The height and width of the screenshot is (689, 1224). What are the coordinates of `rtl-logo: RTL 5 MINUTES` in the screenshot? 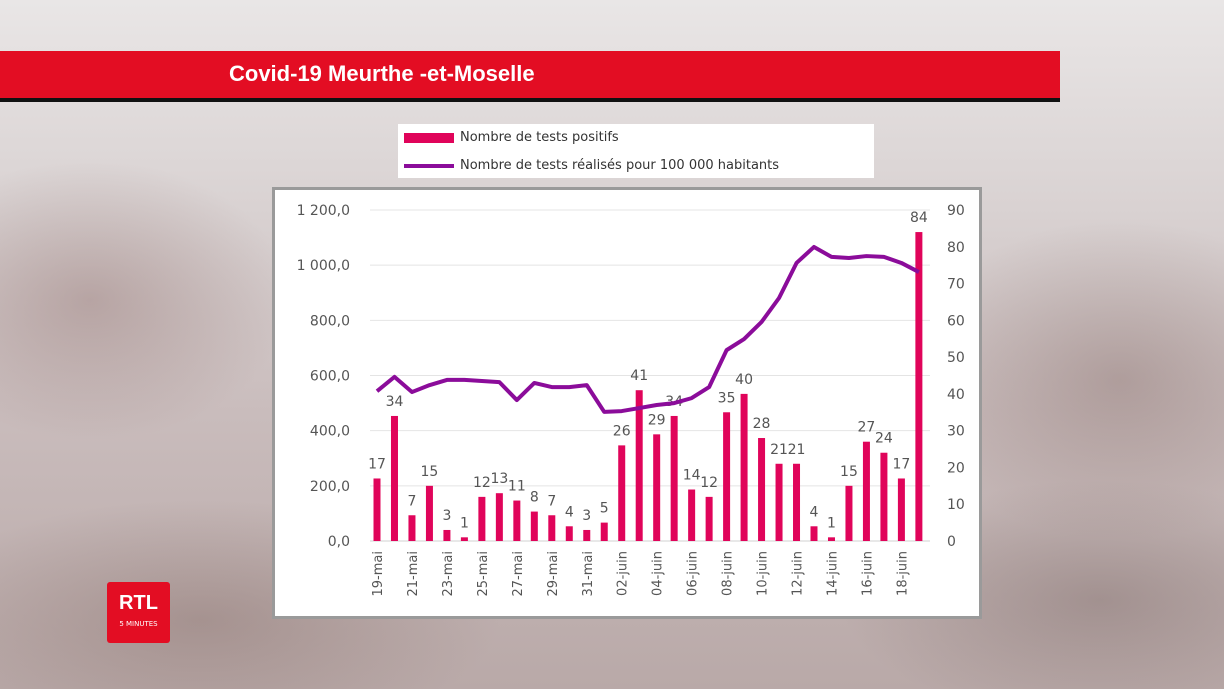 It's located at (138, 612).